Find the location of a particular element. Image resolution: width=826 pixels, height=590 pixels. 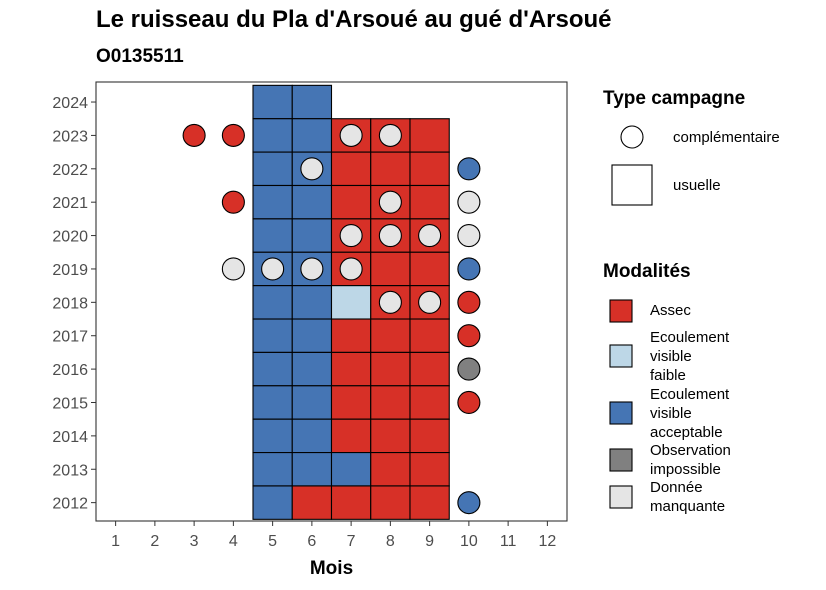

legend-modalite-label: Ecoulement visible acceptable is located at coordinates (715, 413).